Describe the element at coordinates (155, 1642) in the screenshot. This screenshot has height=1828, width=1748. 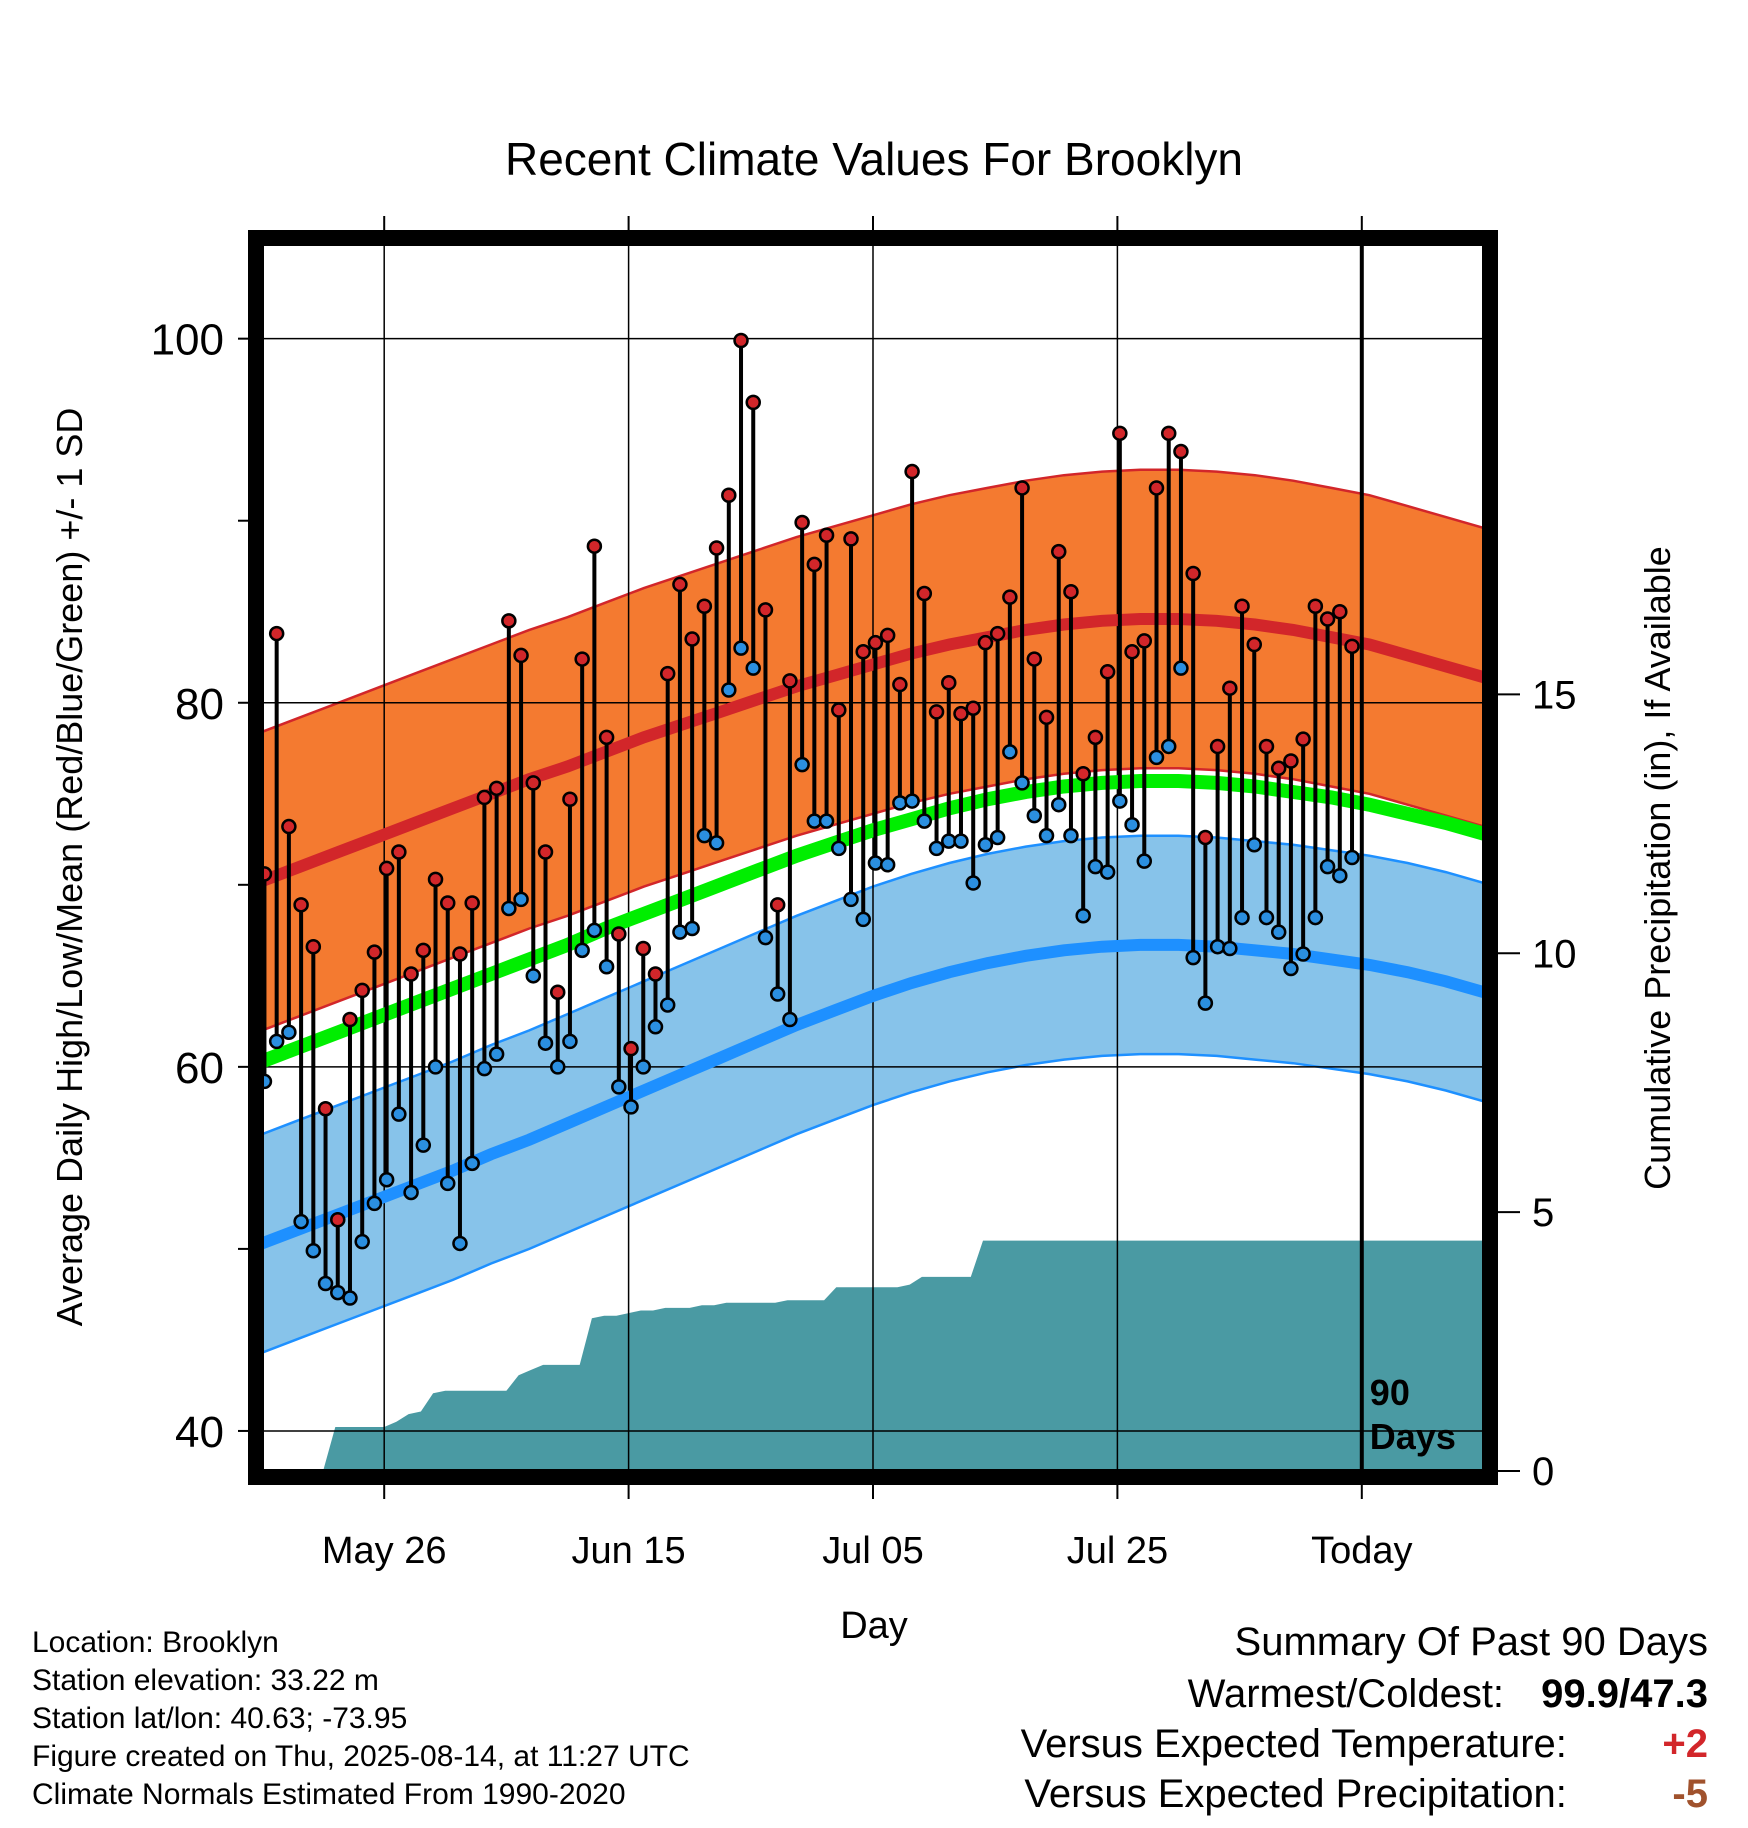
I see `location-text: Location: Brooklyn` at that location.